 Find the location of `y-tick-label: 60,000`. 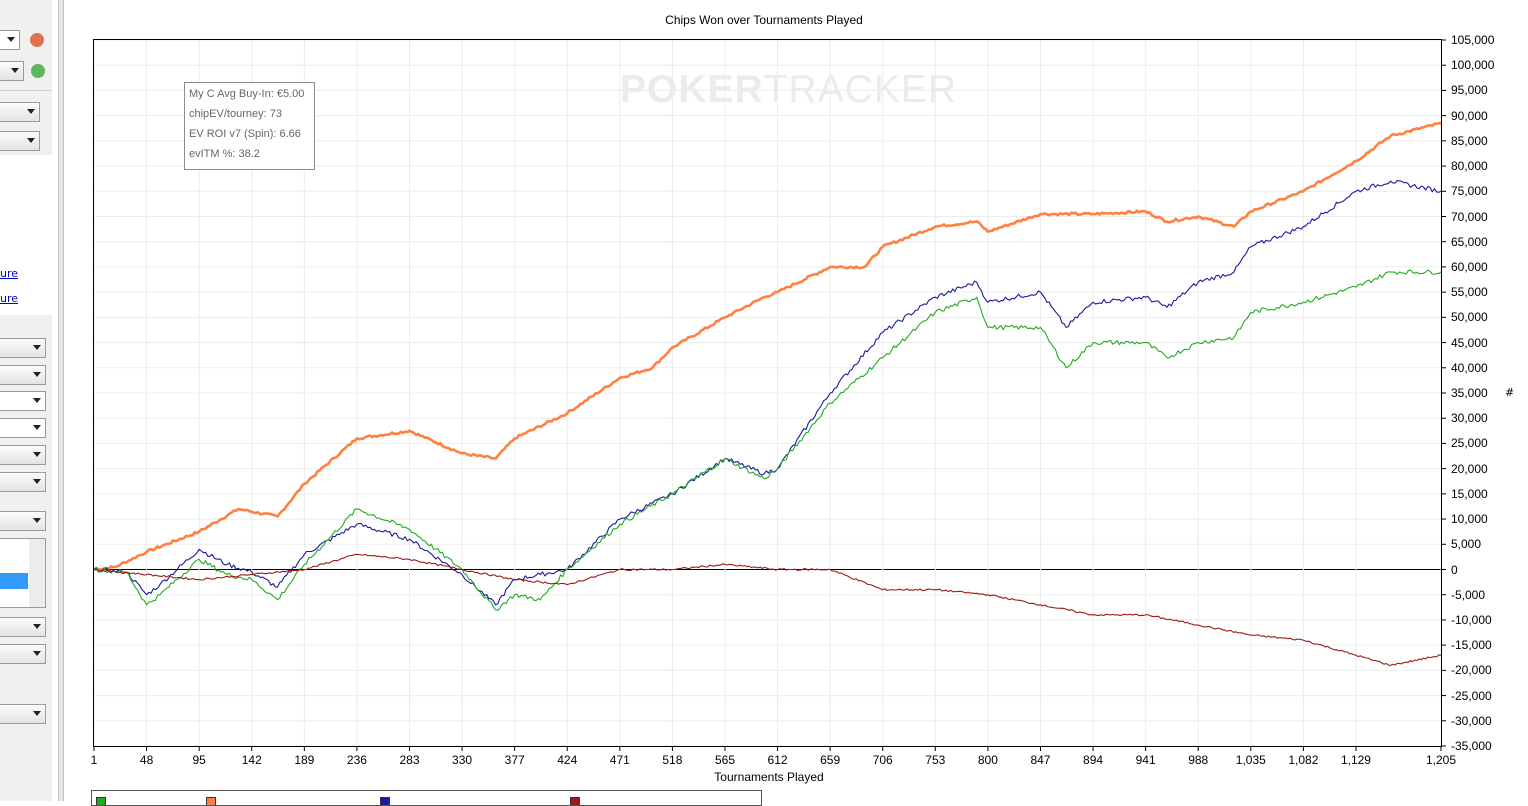

y-tick-label: 60,000 is located at coordinates (1469, 266).